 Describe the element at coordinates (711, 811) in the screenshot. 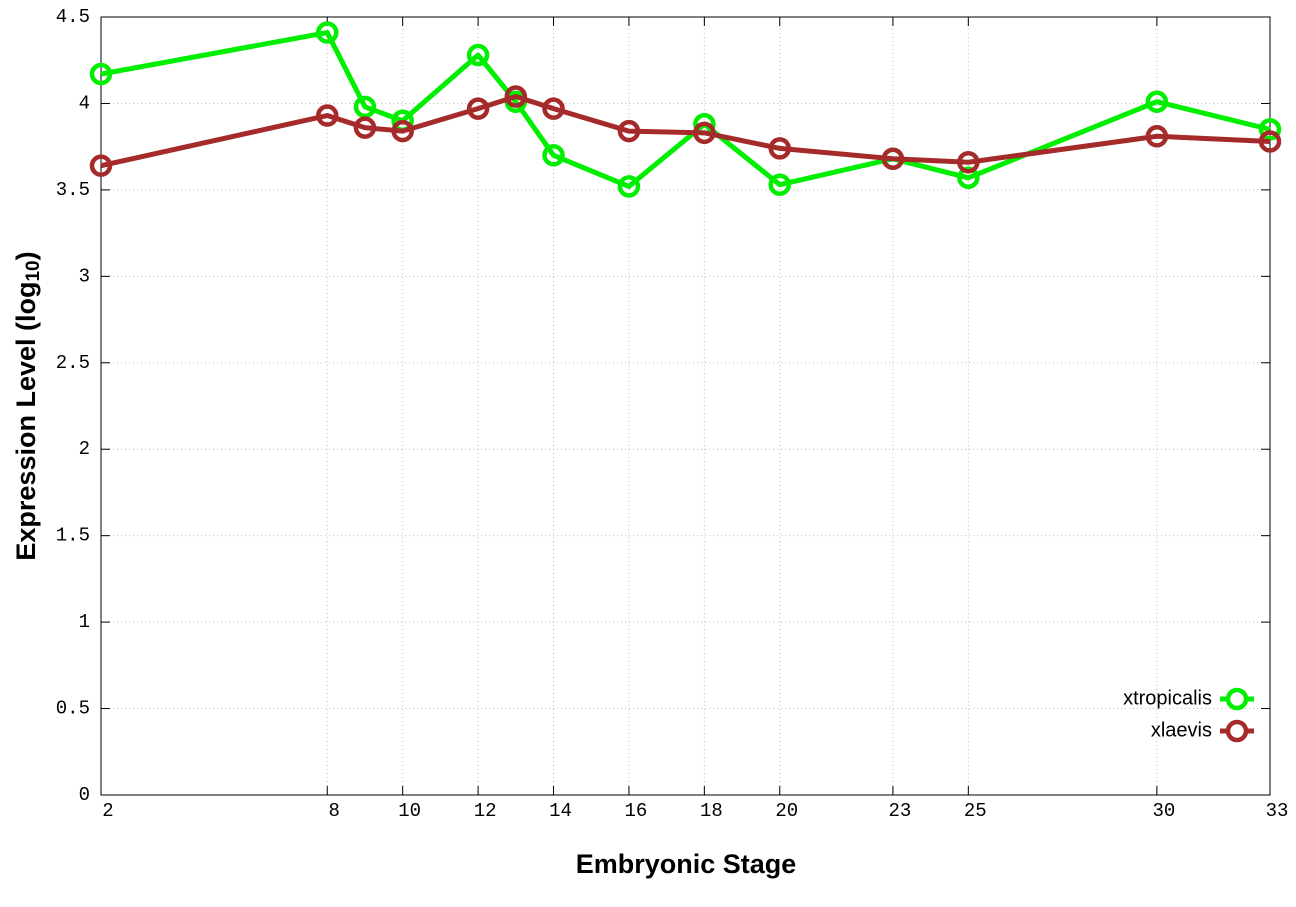

I see `x-tick-label: 18` at that location.